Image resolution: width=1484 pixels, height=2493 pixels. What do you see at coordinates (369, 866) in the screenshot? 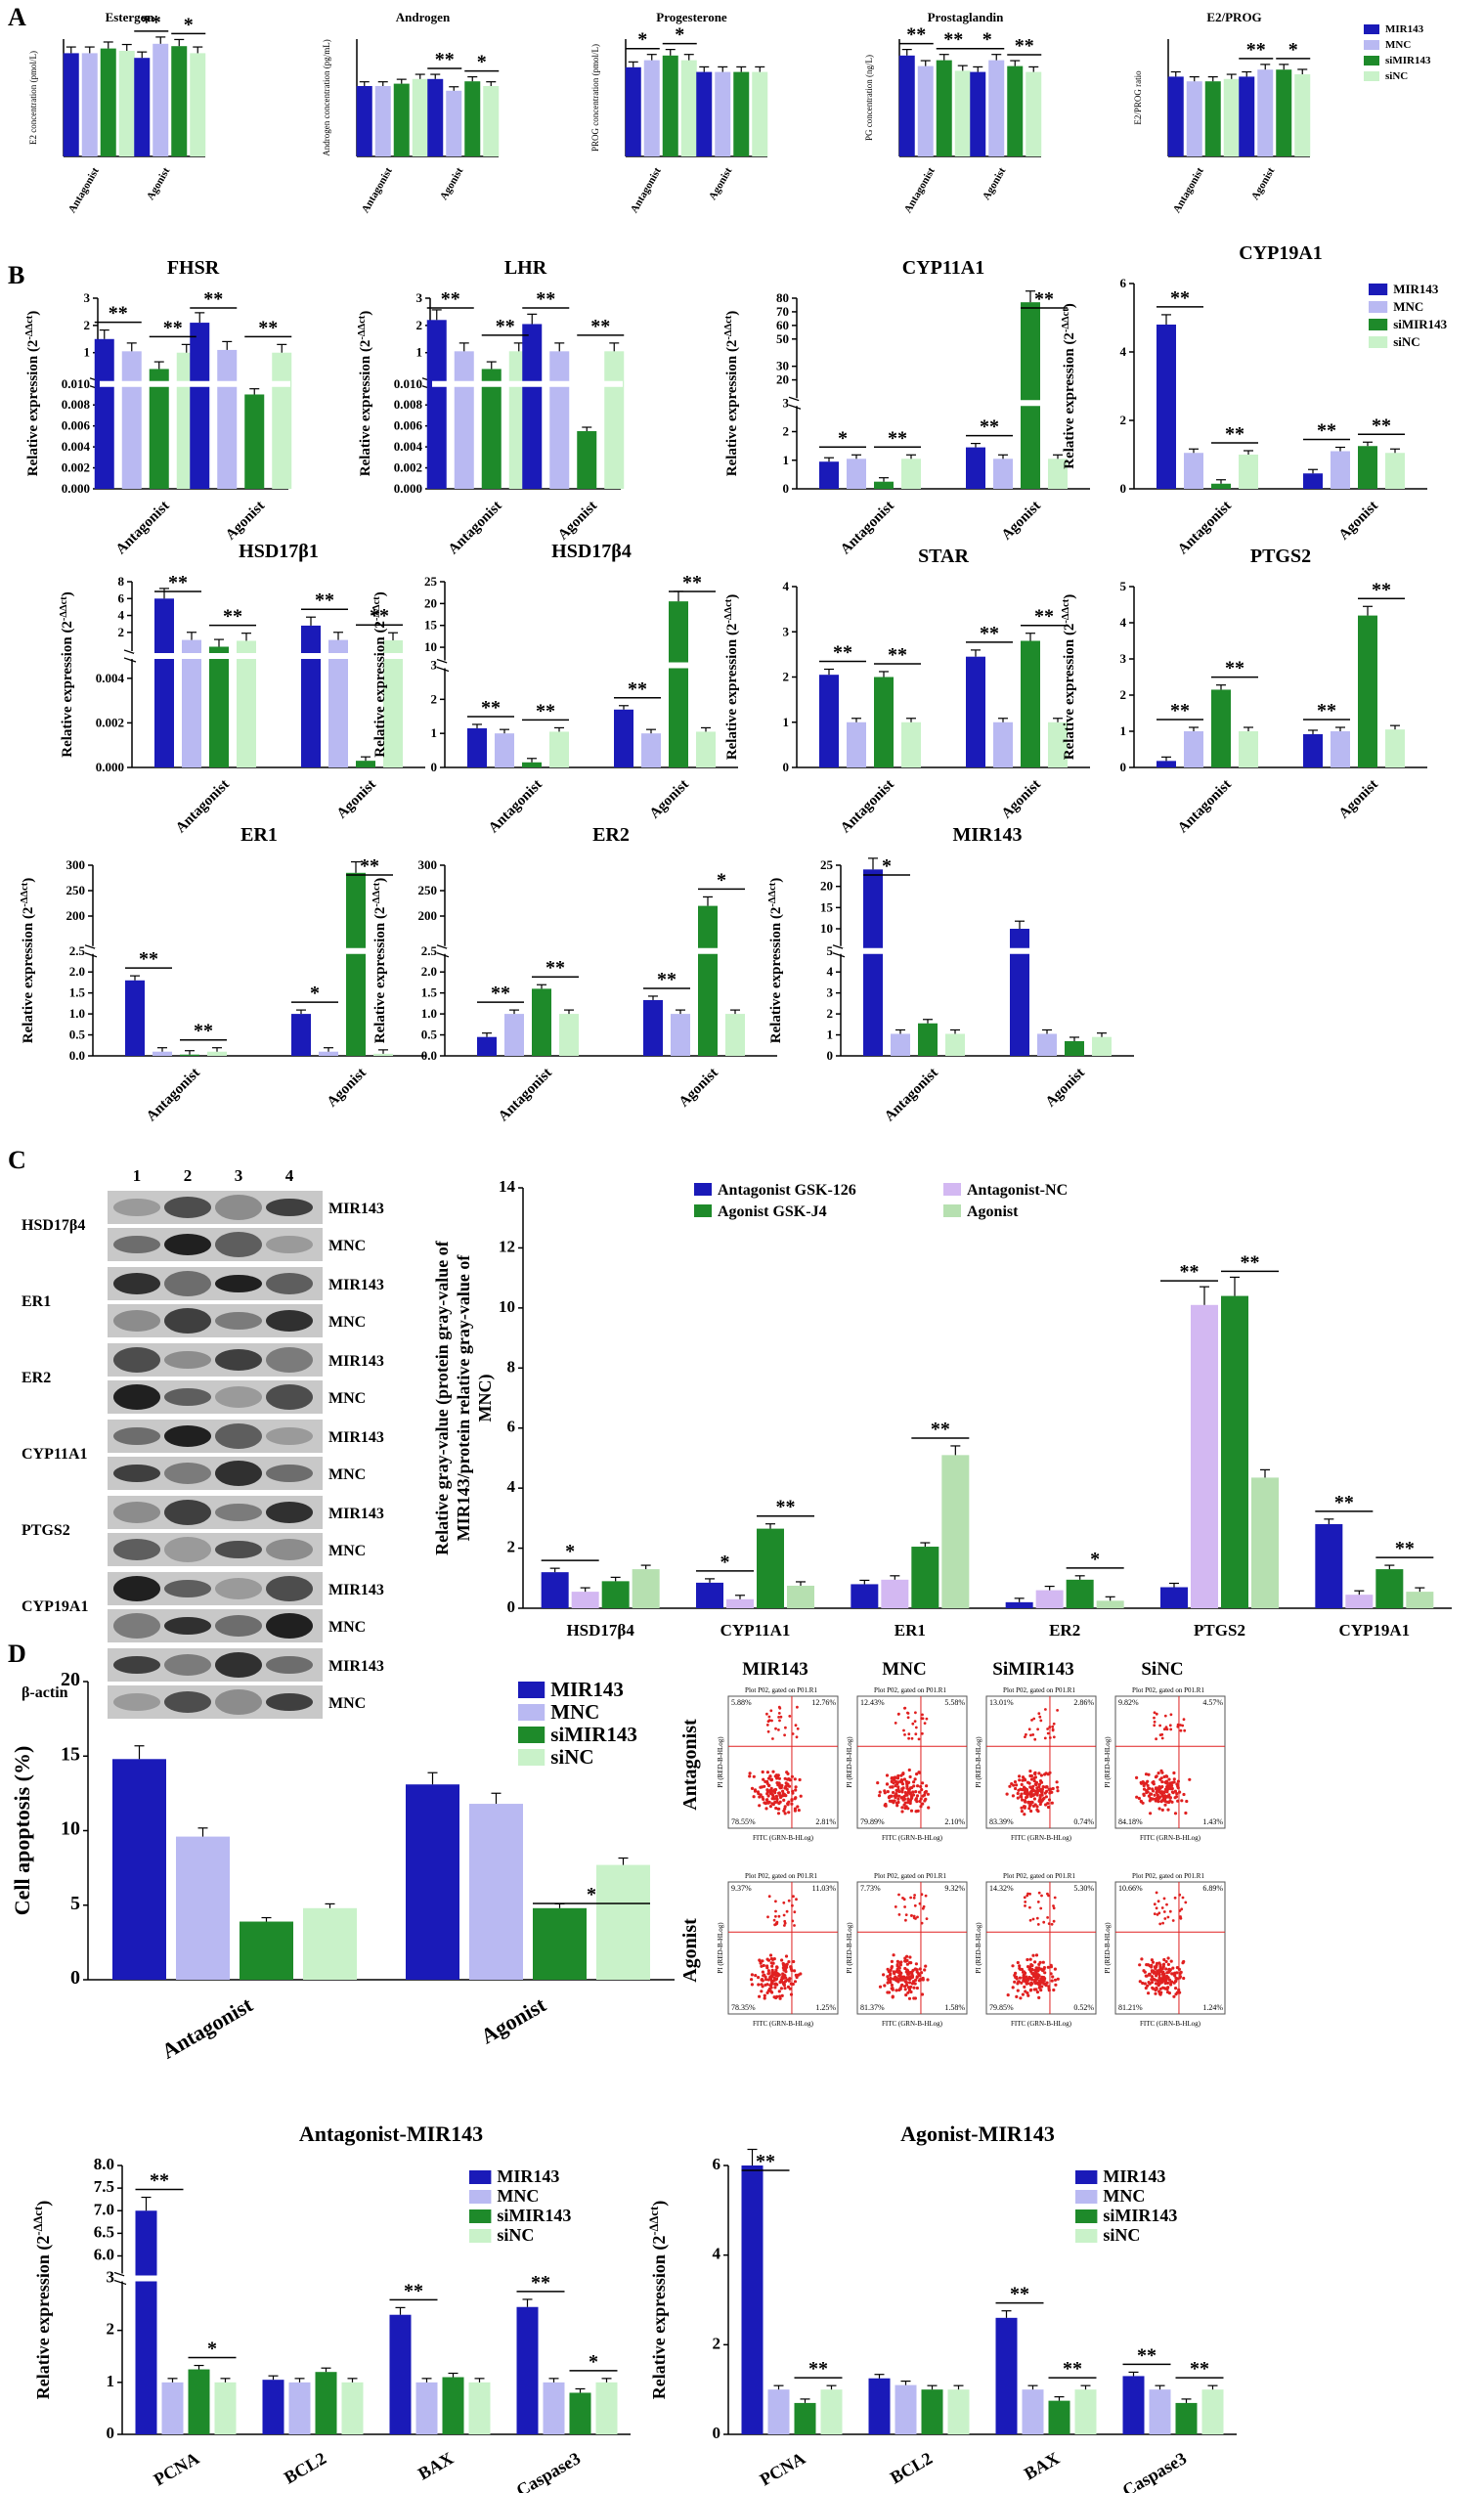
I see `significance-marker: **` at bounding box center [369, 866].